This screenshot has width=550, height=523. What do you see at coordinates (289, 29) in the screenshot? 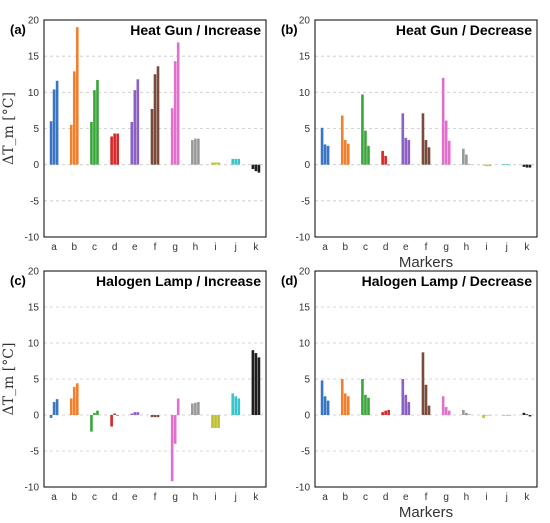
I see `panel-label: (b)` at bounding box center [289, 29].